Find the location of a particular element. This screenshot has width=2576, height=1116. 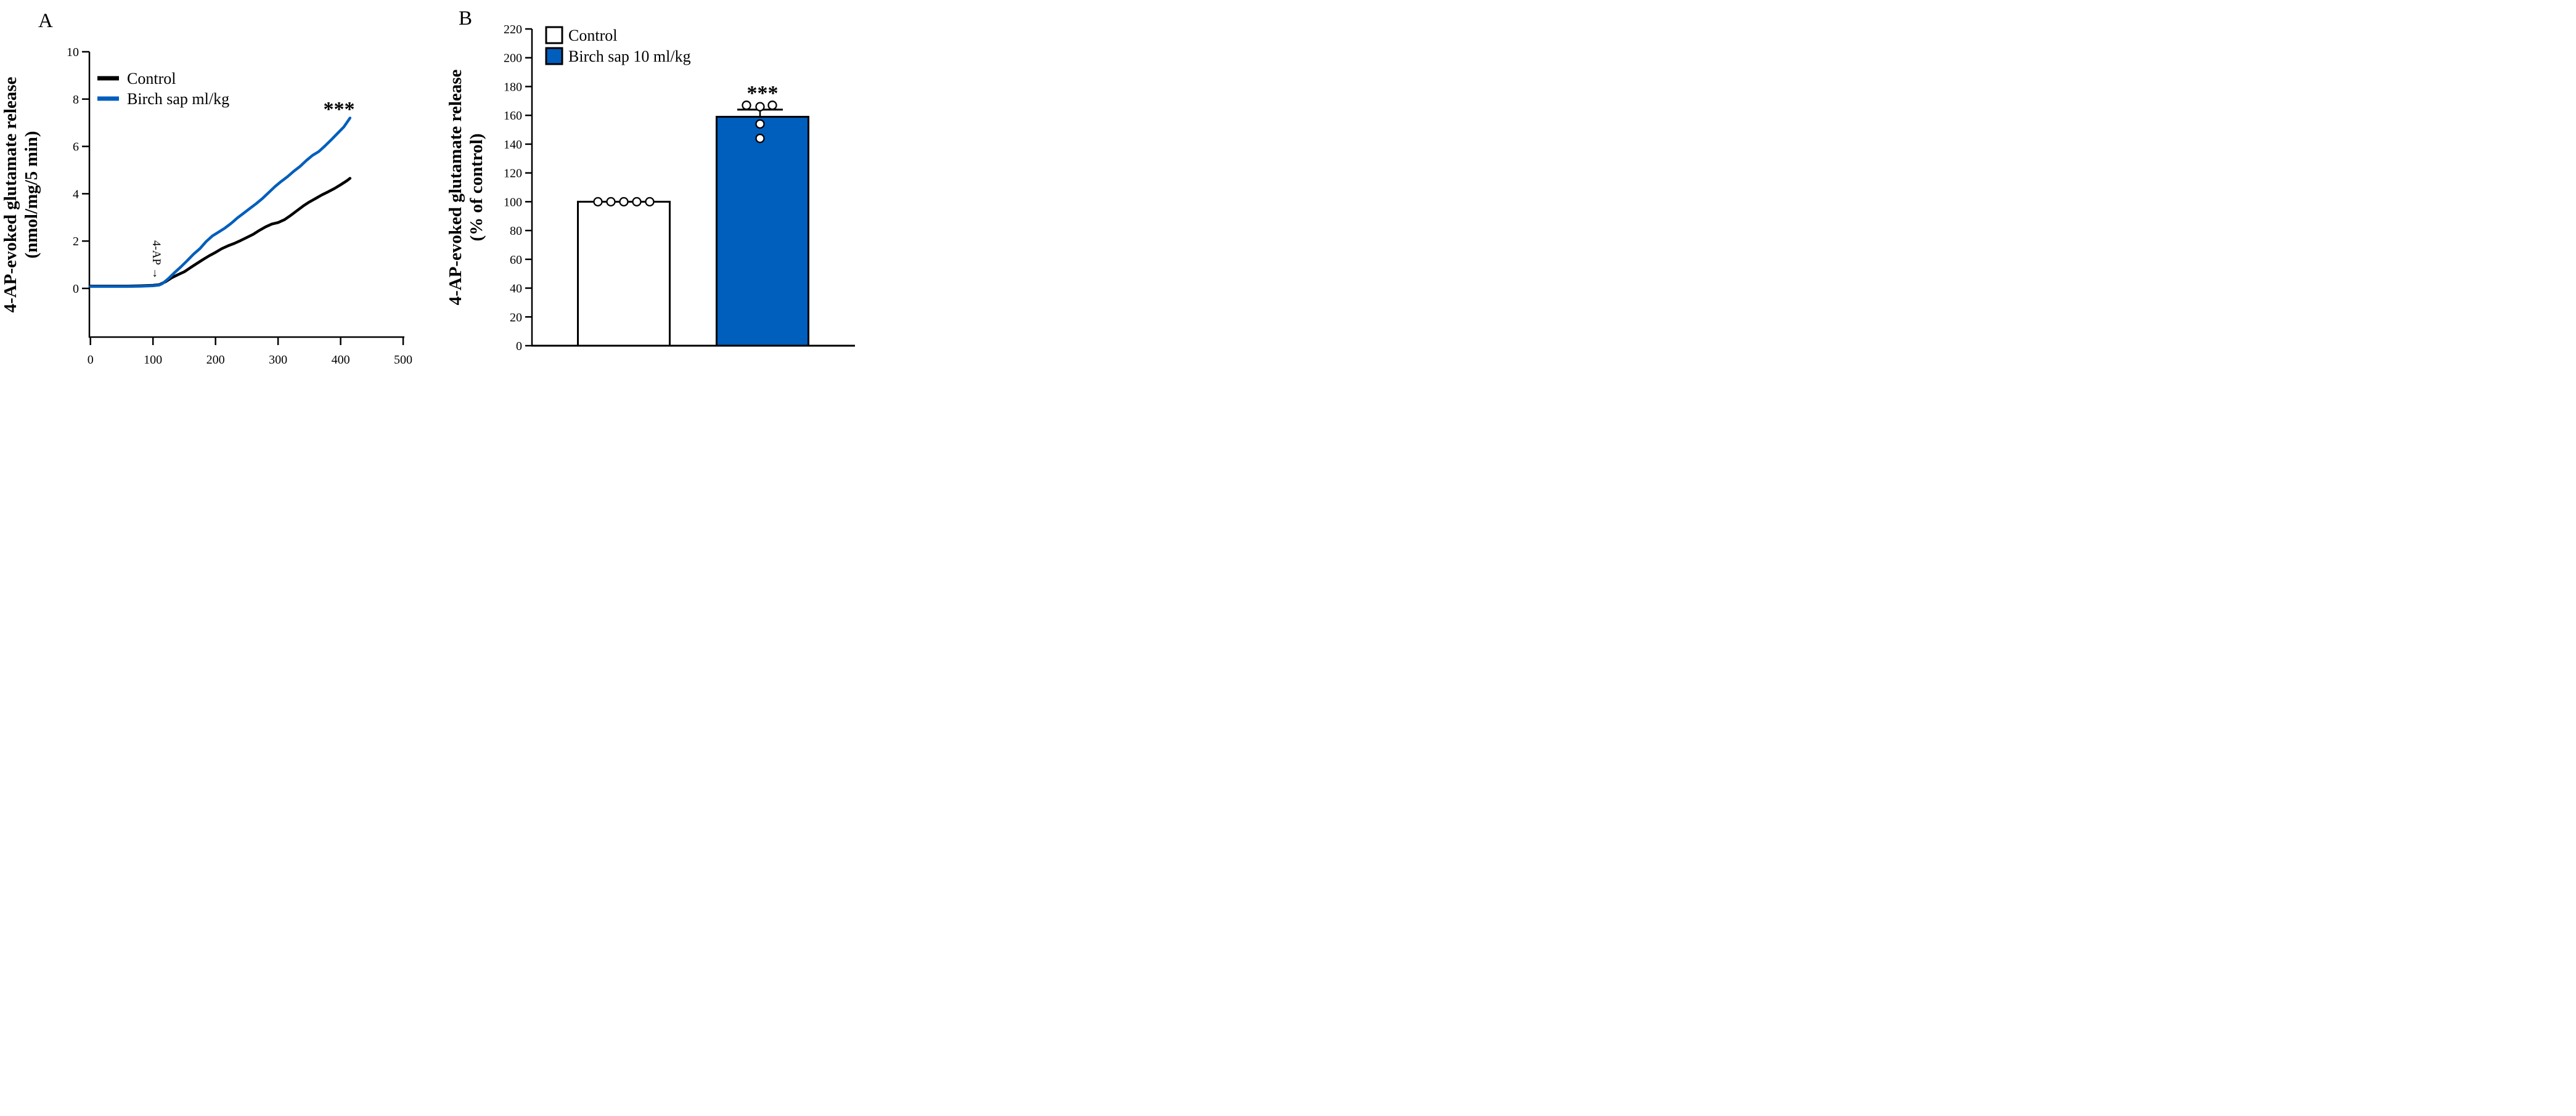

panel-b-ytick-label: 20 is located at coordinates (516, 317).